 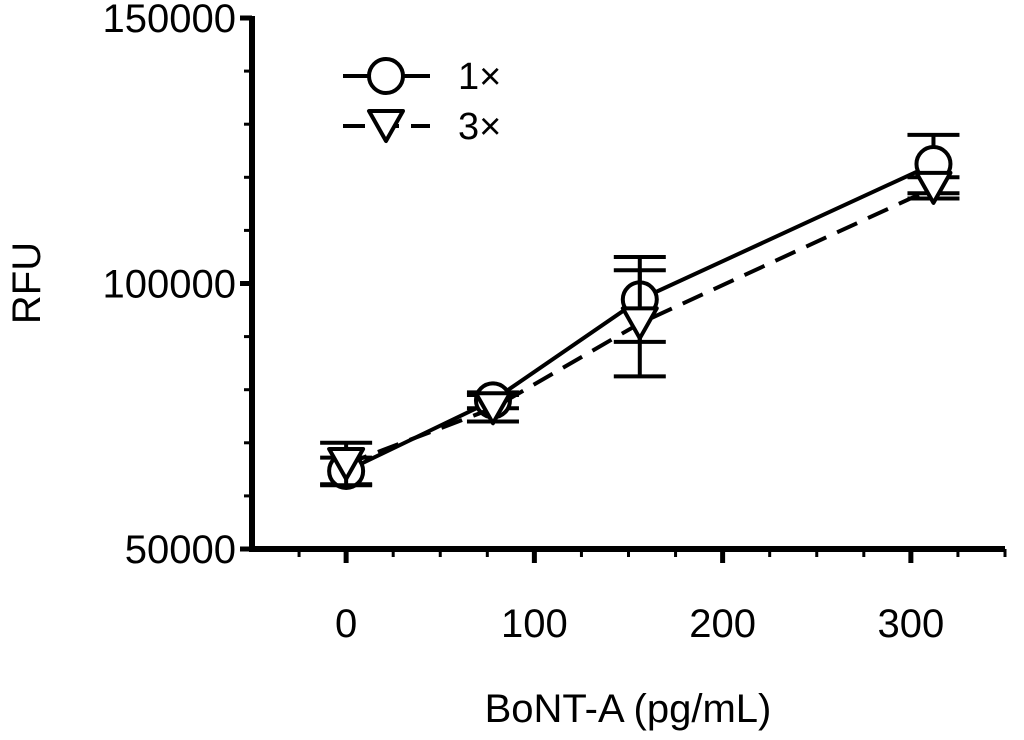 What do you see at coordinates (169, 285) in the screenshot?
I see `y-tick-label: 100000` at bounding box center [169, 285].